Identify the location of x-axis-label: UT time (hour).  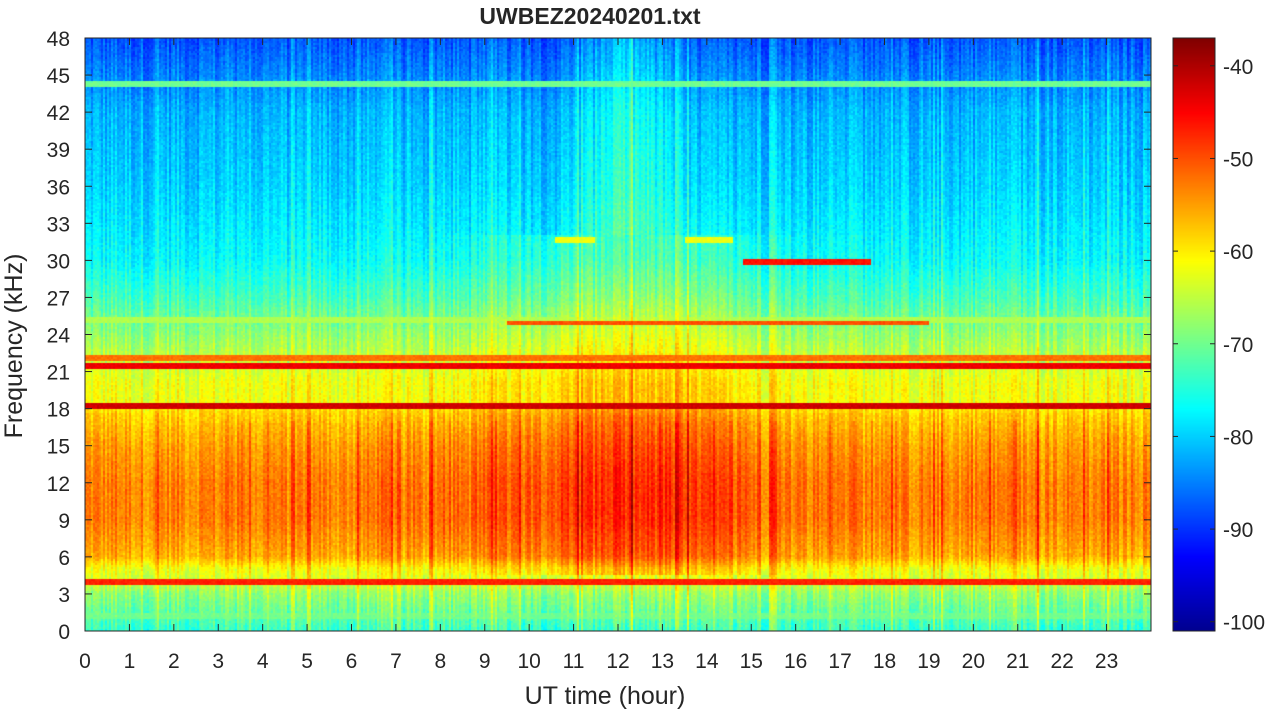
(605, 696).